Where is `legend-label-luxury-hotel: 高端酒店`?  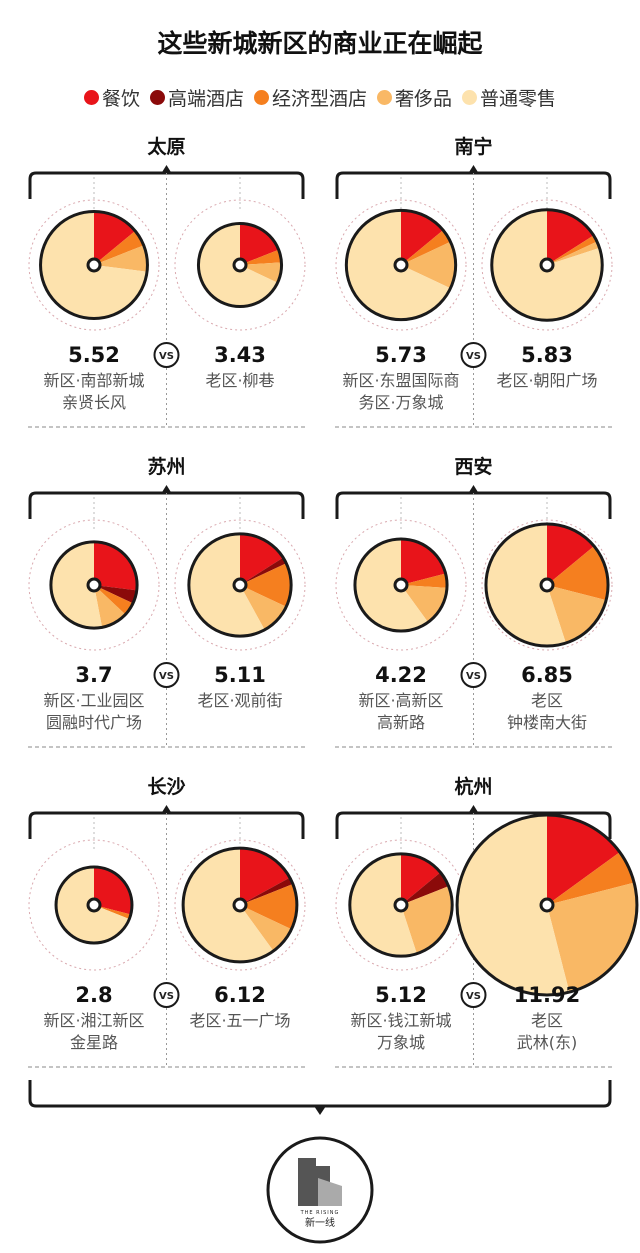 legend-label-luxury-hotel: 高端酒店 is located at coordinates (205, 99).